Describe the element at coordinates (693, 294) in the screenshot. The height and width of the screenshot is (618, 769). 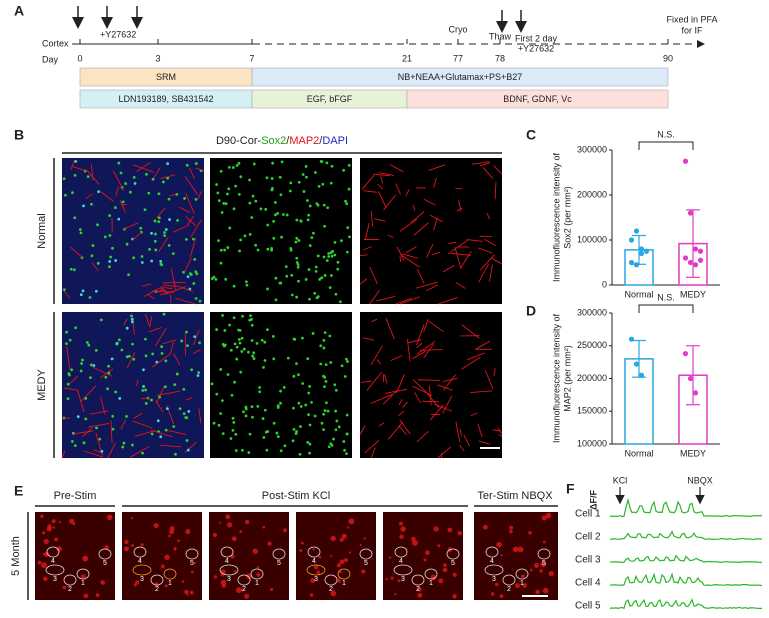
I see `x-tick-label: MEDY` at that location.